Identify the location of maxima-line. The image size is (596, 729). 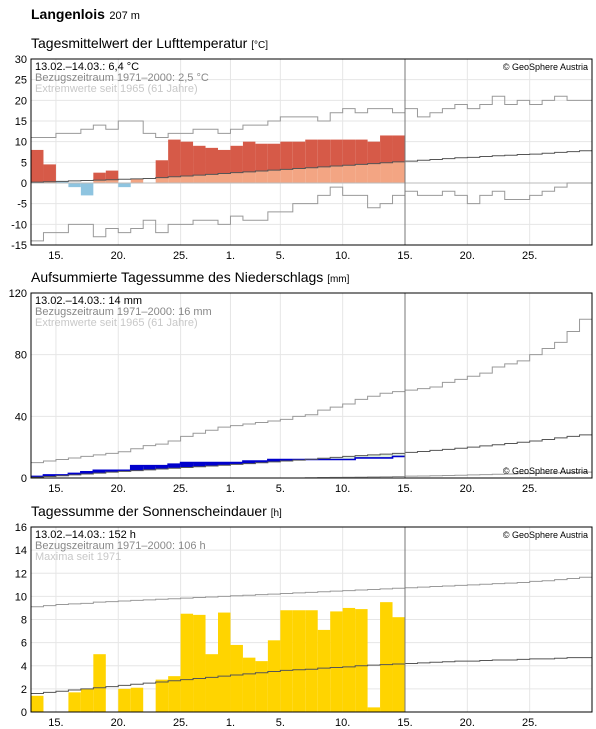
(311, 592).